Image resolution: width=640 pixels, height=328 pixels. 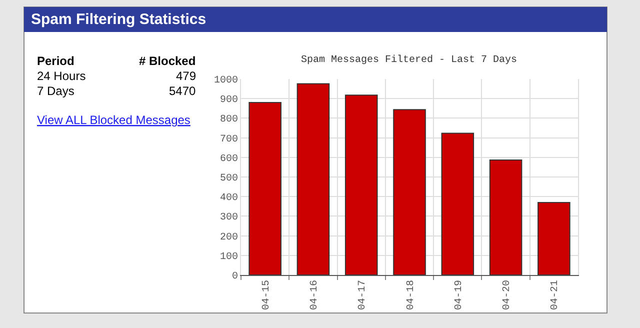 I want to click on y-tick-label: 900, so click(x=229, y=100).